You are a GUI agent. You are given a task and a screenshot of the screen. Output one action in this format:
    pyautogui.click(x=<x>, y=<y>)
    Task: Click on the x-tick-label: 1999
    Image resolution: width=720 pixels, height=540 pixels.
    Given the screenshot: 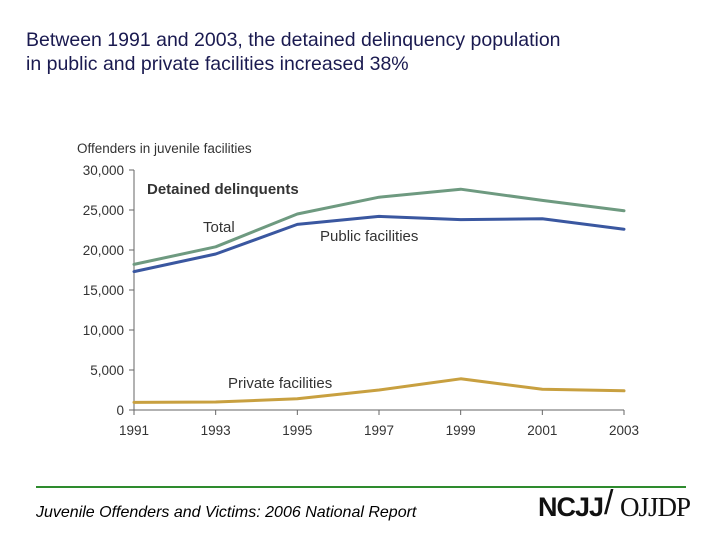 What is the action you would take?
    pyautogui.click(x=461, y=430)
    